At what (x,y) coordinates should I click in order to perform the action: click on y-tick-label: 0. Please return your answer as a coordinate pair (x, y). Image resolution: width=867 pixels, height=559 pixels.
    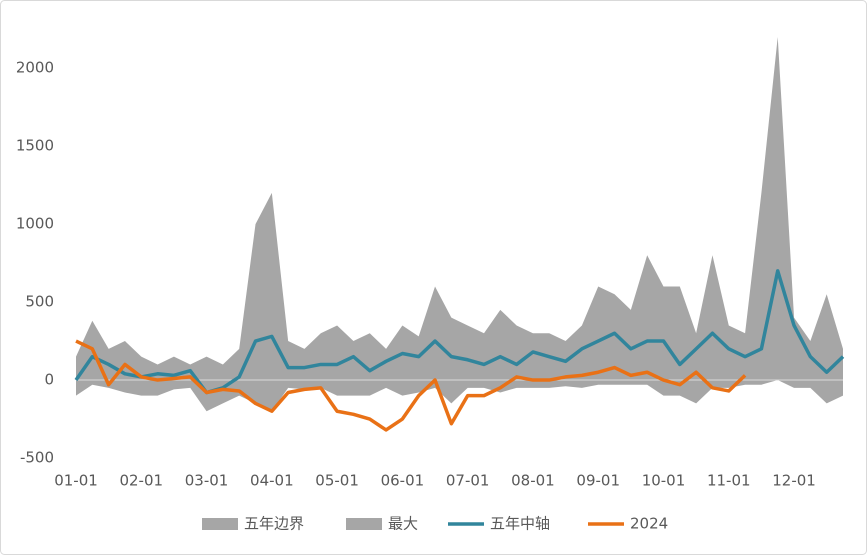
    Looking at the image, I should click on (49, 380).